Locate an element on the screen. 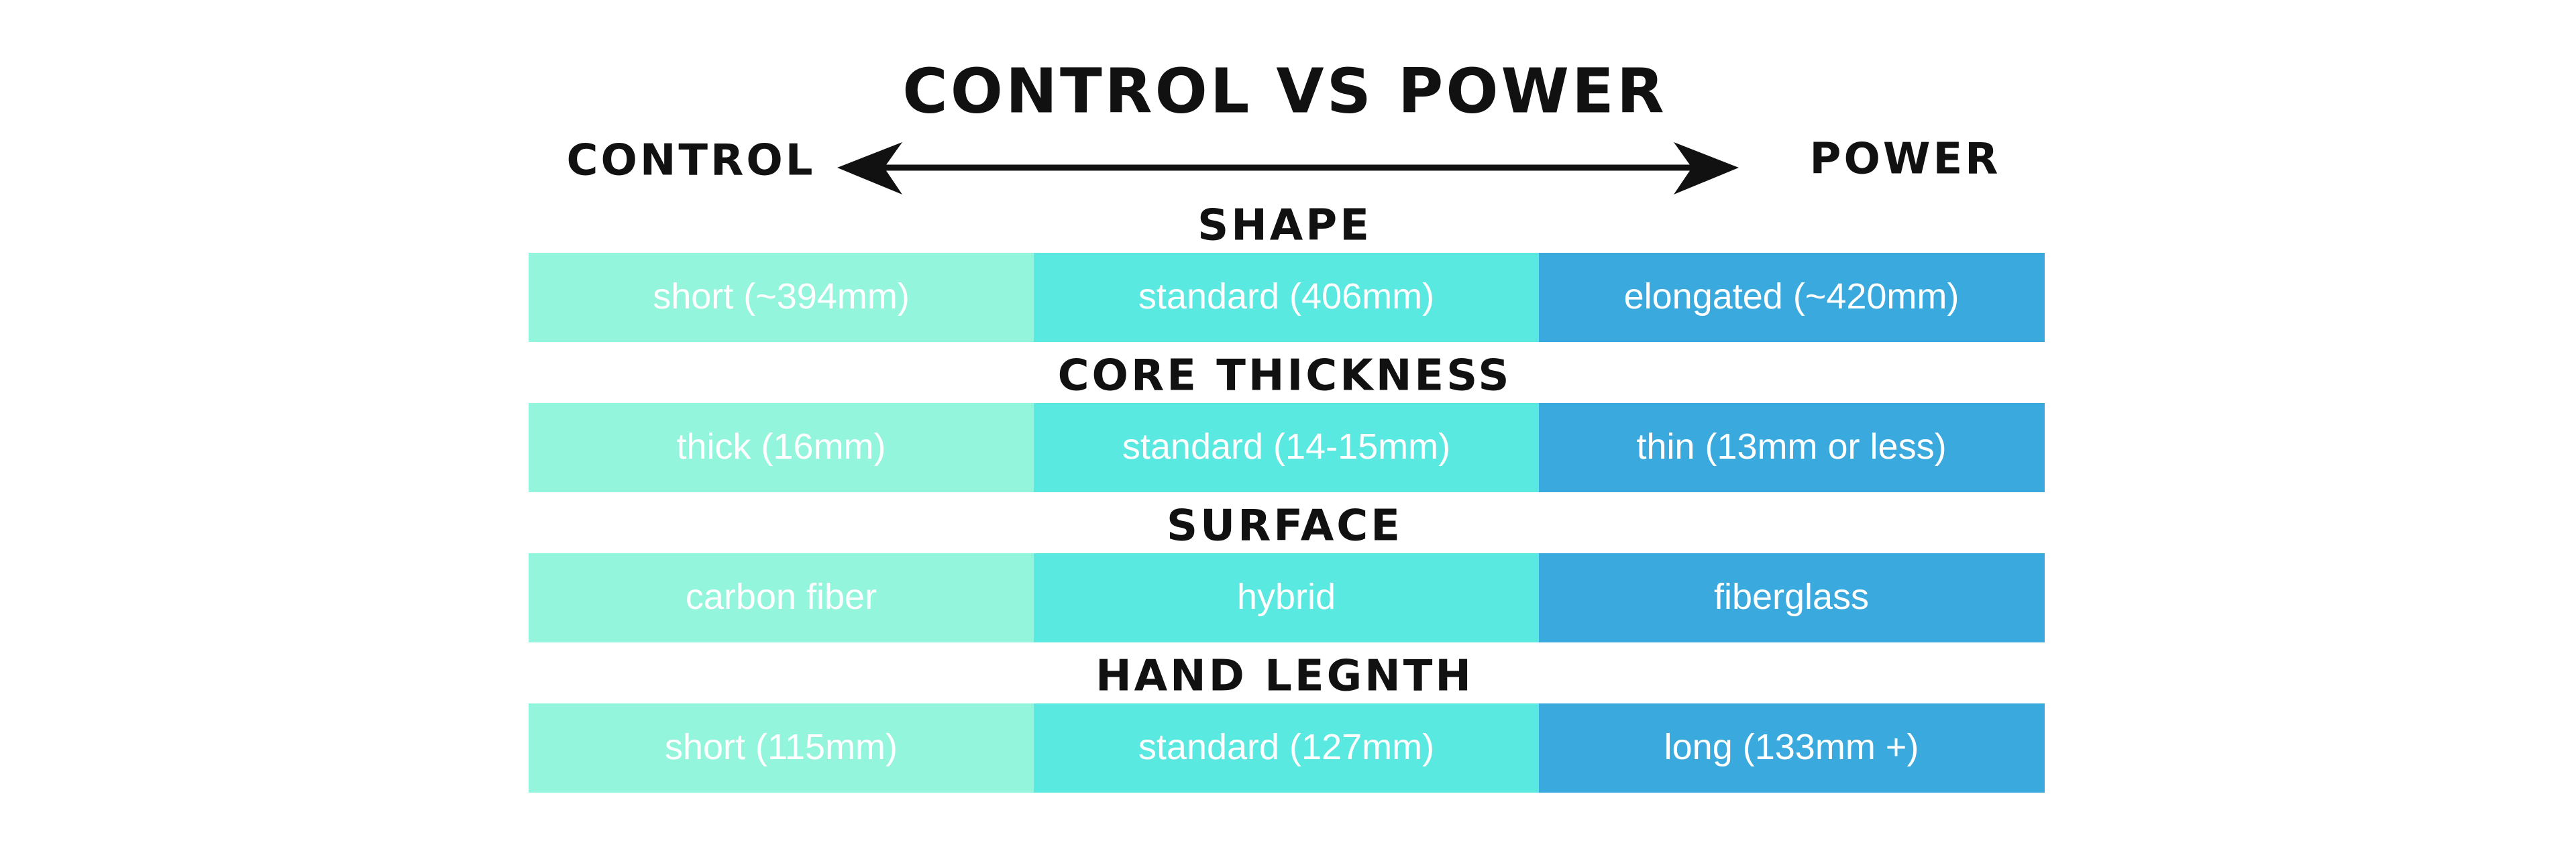 Image resolution: width=2576 pixels, height=855 pixels. right-label: POWER is located at coordinates (1905, 159).